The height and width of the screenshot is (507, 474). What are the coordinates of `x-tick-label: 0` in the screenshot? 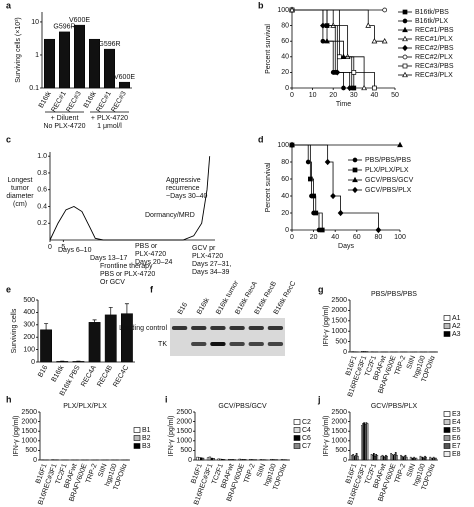 It's located at (50, 247).